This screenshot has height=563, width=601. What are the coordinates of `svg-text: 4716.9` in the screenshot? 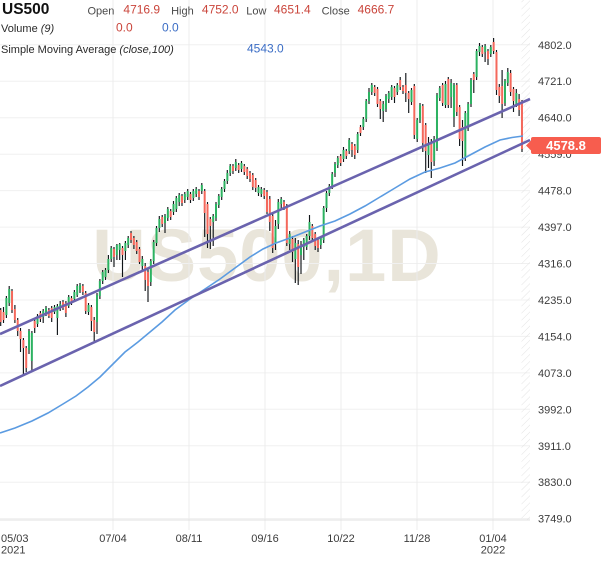 It's located at (141, 10).